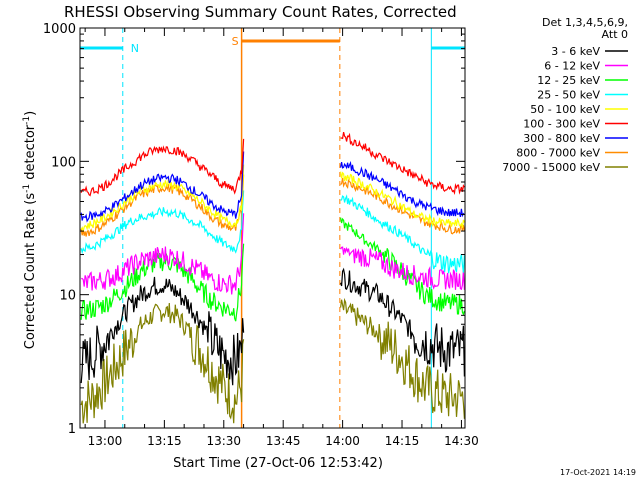  I want to click on legend-label: 3 - 6 keV, so click(575, 51).